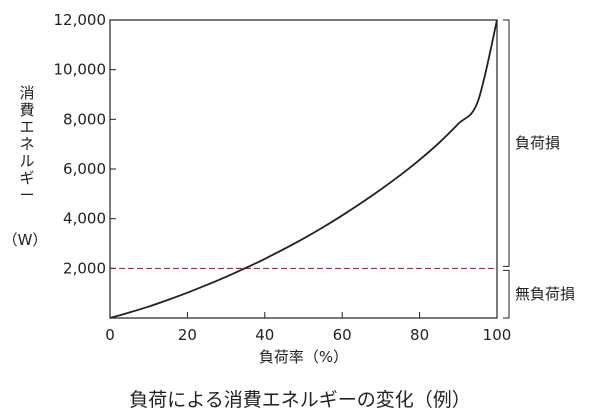 The height and width of the screenshot is (415, 600). I want to click on chart-caption: 負荷による消費エネルギーの変化（例）, so click(299, 400).